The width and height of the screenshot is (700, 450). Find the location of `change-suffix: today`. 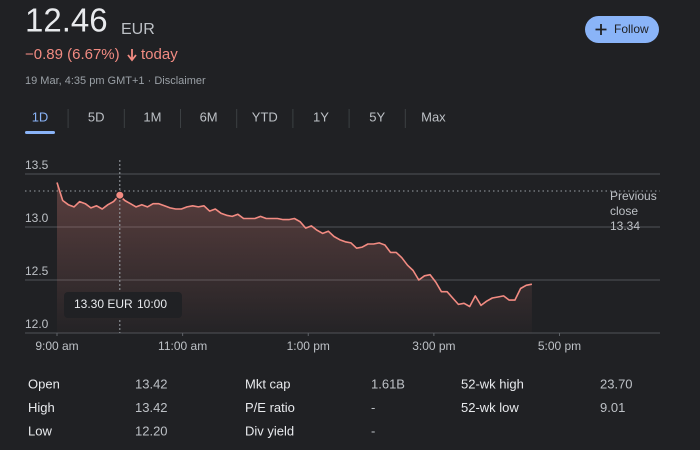

change-suffix: today is located at coordinates (159, 54).